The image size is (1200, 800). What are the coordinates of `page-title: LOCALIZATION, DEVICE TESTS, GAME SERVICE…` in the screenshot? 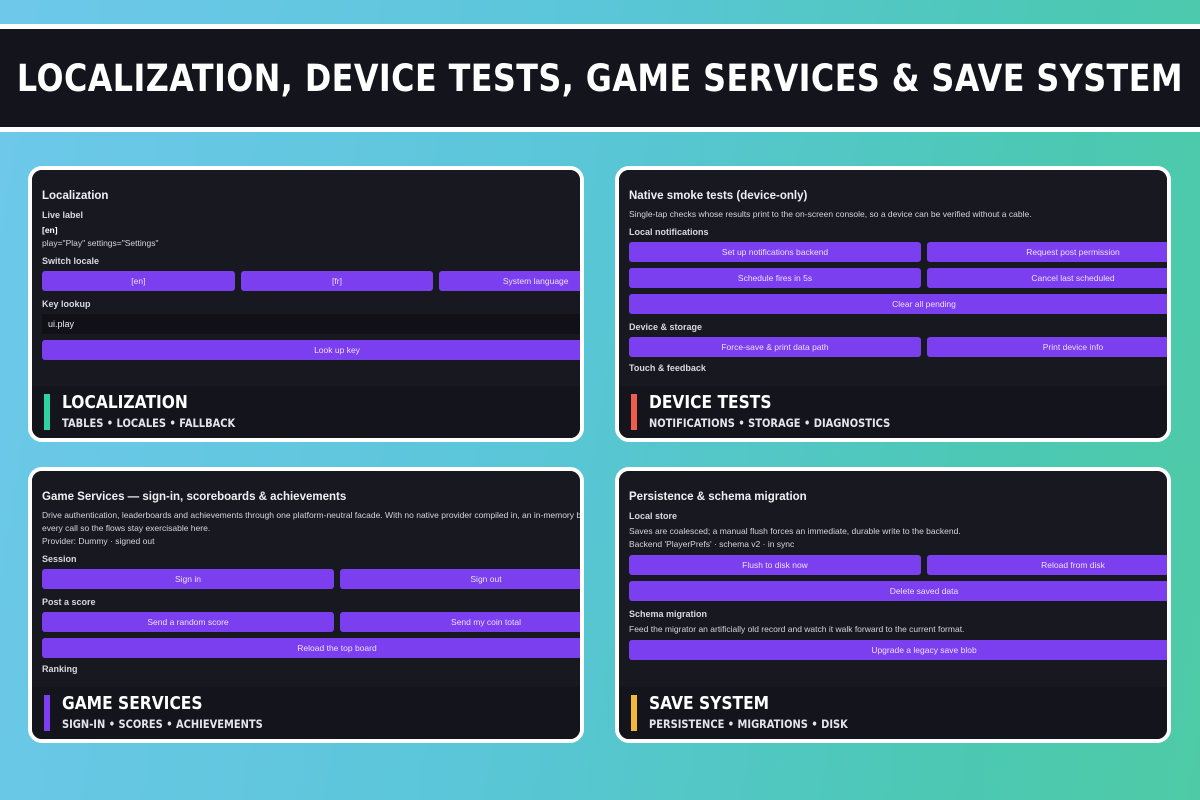 It's located at (600, 78).